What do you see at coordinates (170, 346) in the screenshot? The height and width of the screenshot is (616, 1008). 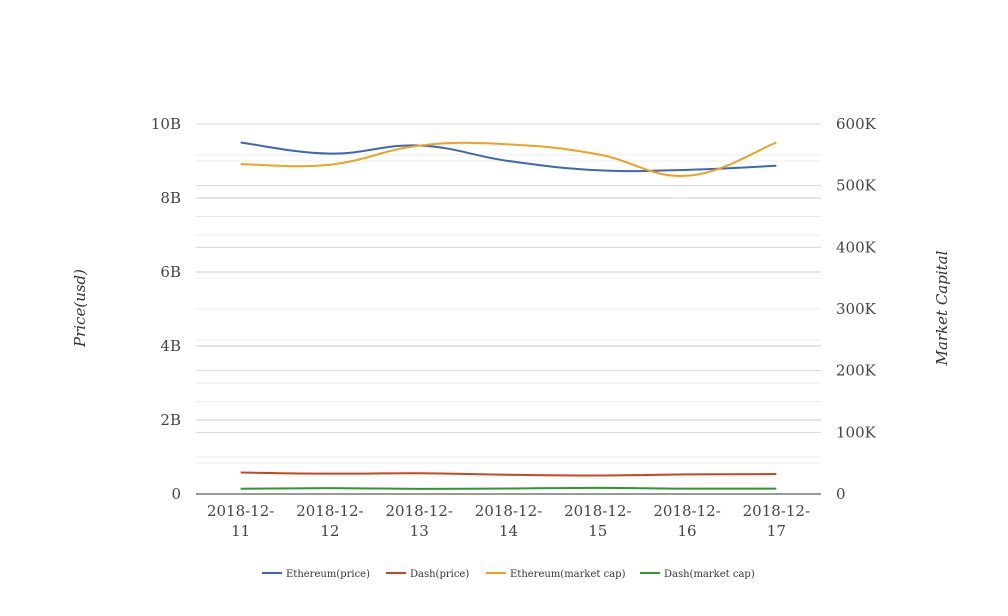 I see `y-left-tick-label: 4B` at bounding box center [170, 346].